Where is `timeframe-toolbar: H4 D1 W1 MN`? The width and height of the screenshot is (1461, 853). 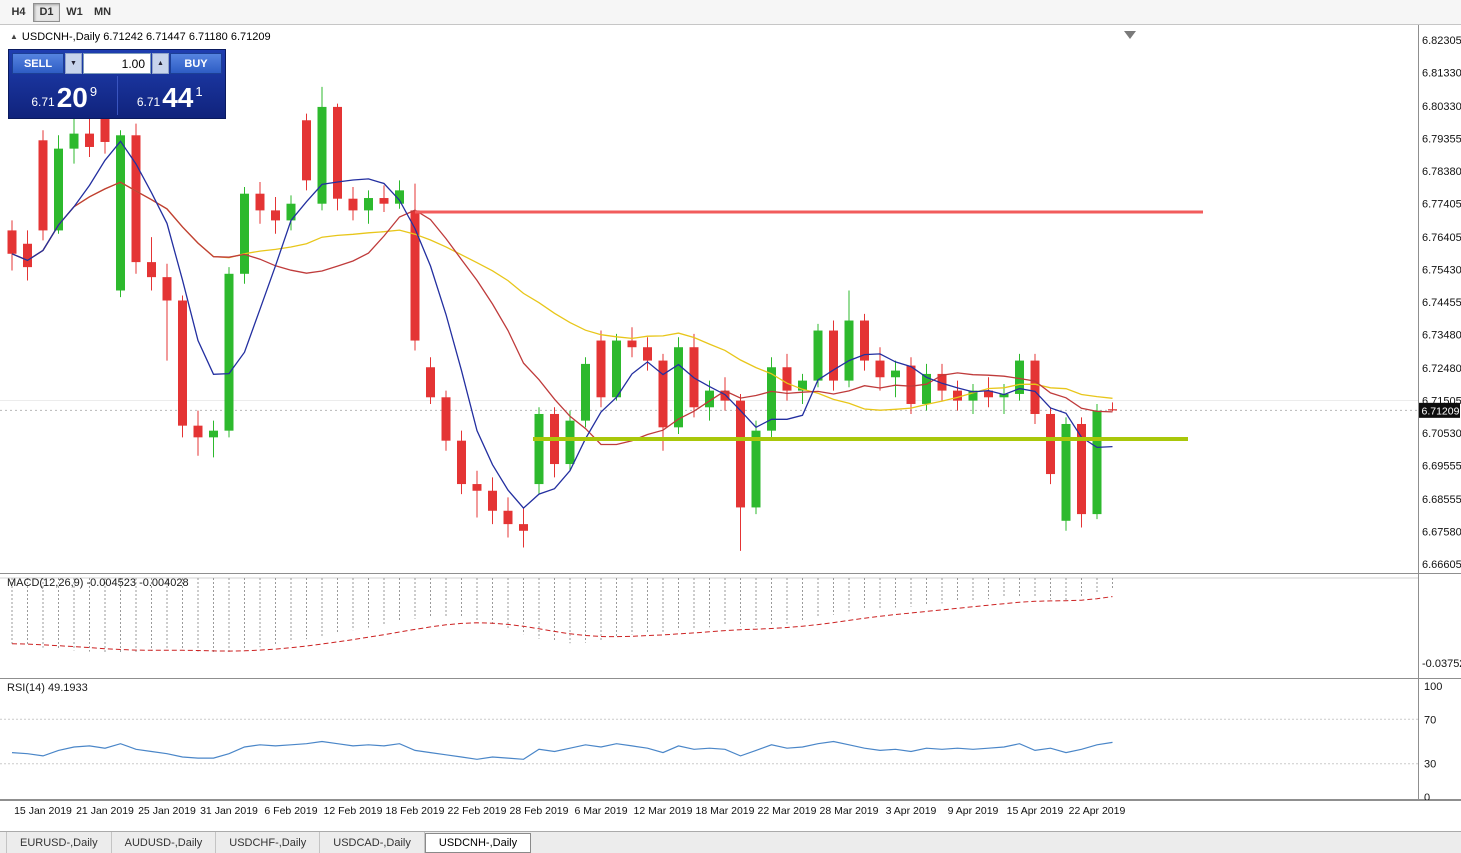
timeframe-toolbar: H4 D1 W1 MN is located at coordinates (730, 12).